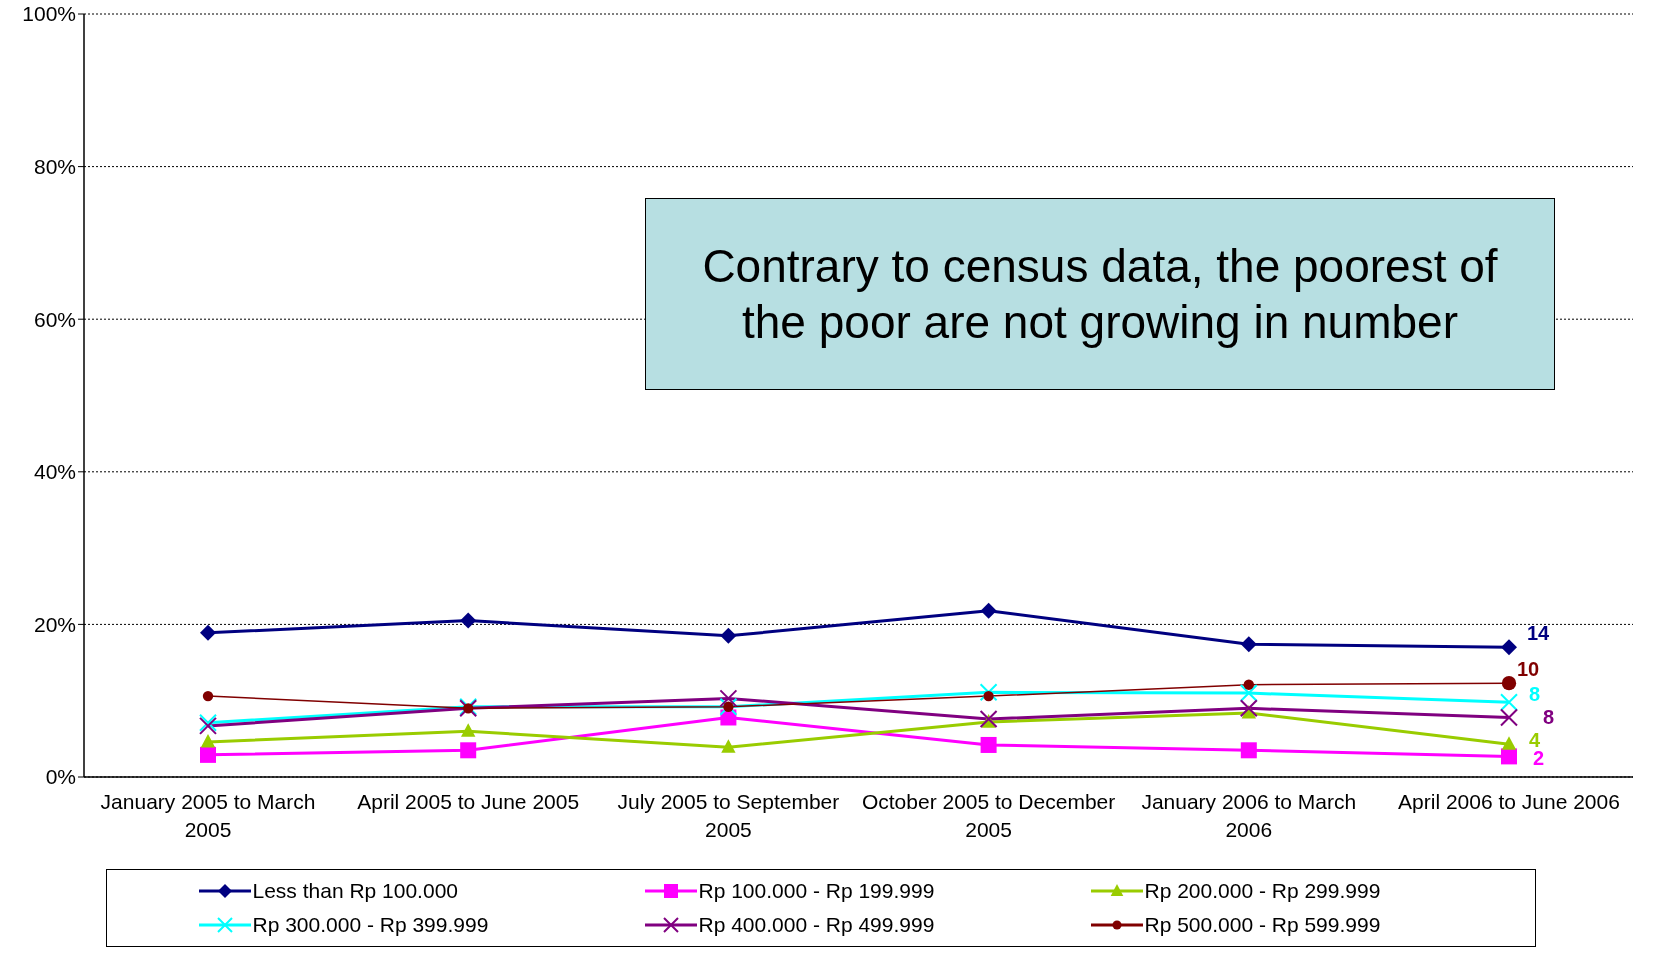  What do you see at coordinates (54, 319) in the screenshot?
I see `y-tick-label: 60%` at bounding box center [54, 319].